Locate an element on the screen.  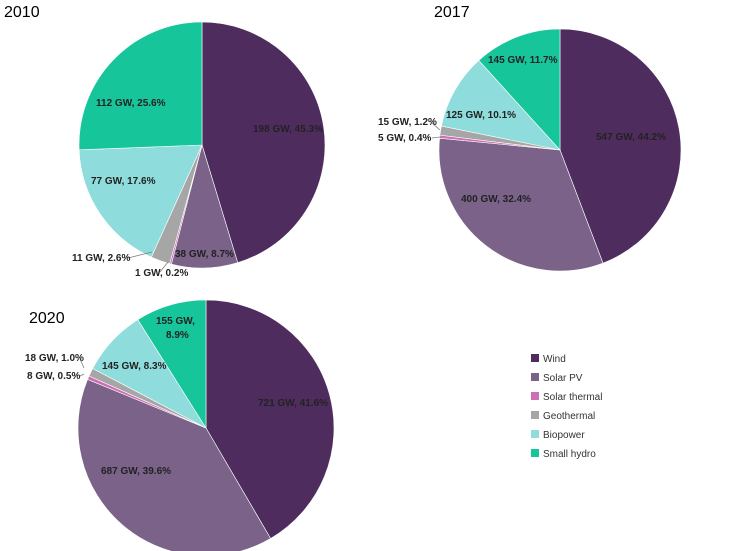
legend-swatch-wind is located at coordinates (535, 358).